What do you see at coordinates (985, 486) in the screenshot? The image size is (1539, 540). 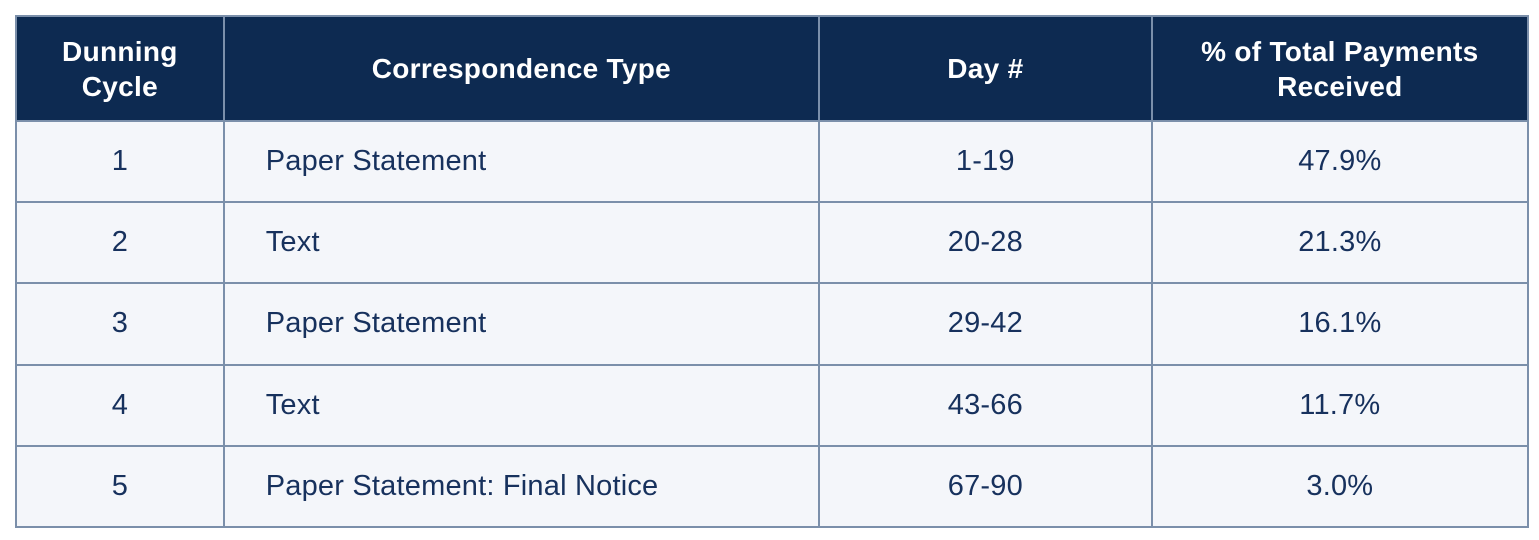 I see `cell-day-range: 67-90` at bounding box center [985, 486].